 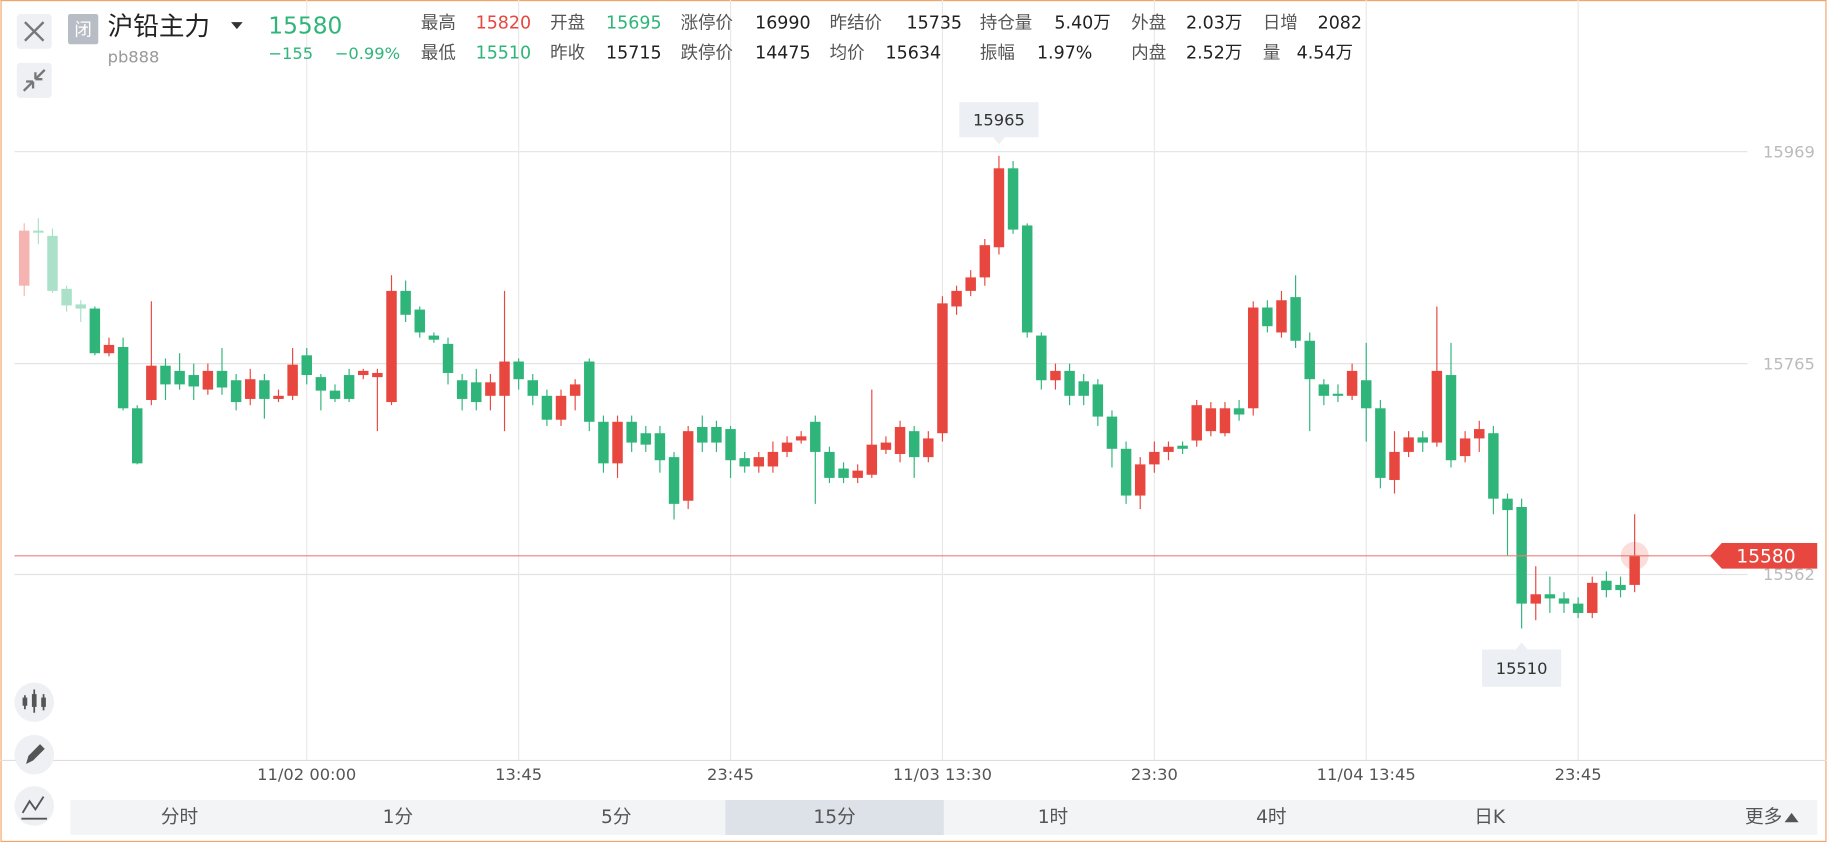 What do you see at coordinates (1764, 556) in the screenshot?
I see `price-tag` at bounding box center [1764, 556].